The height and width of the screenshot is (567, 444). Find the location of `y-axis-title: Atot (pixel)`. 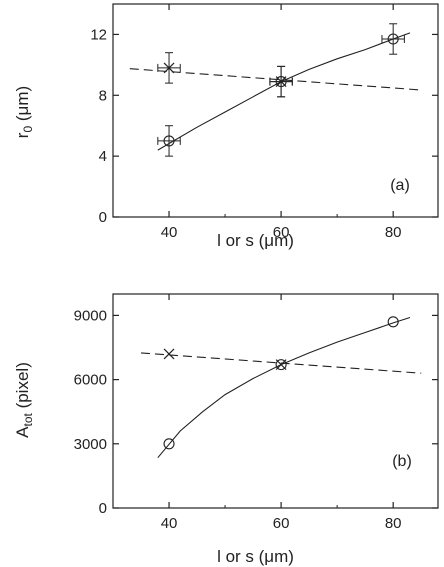

y-axis-title: Atot (pixel) is located at coordinates (24, 400).